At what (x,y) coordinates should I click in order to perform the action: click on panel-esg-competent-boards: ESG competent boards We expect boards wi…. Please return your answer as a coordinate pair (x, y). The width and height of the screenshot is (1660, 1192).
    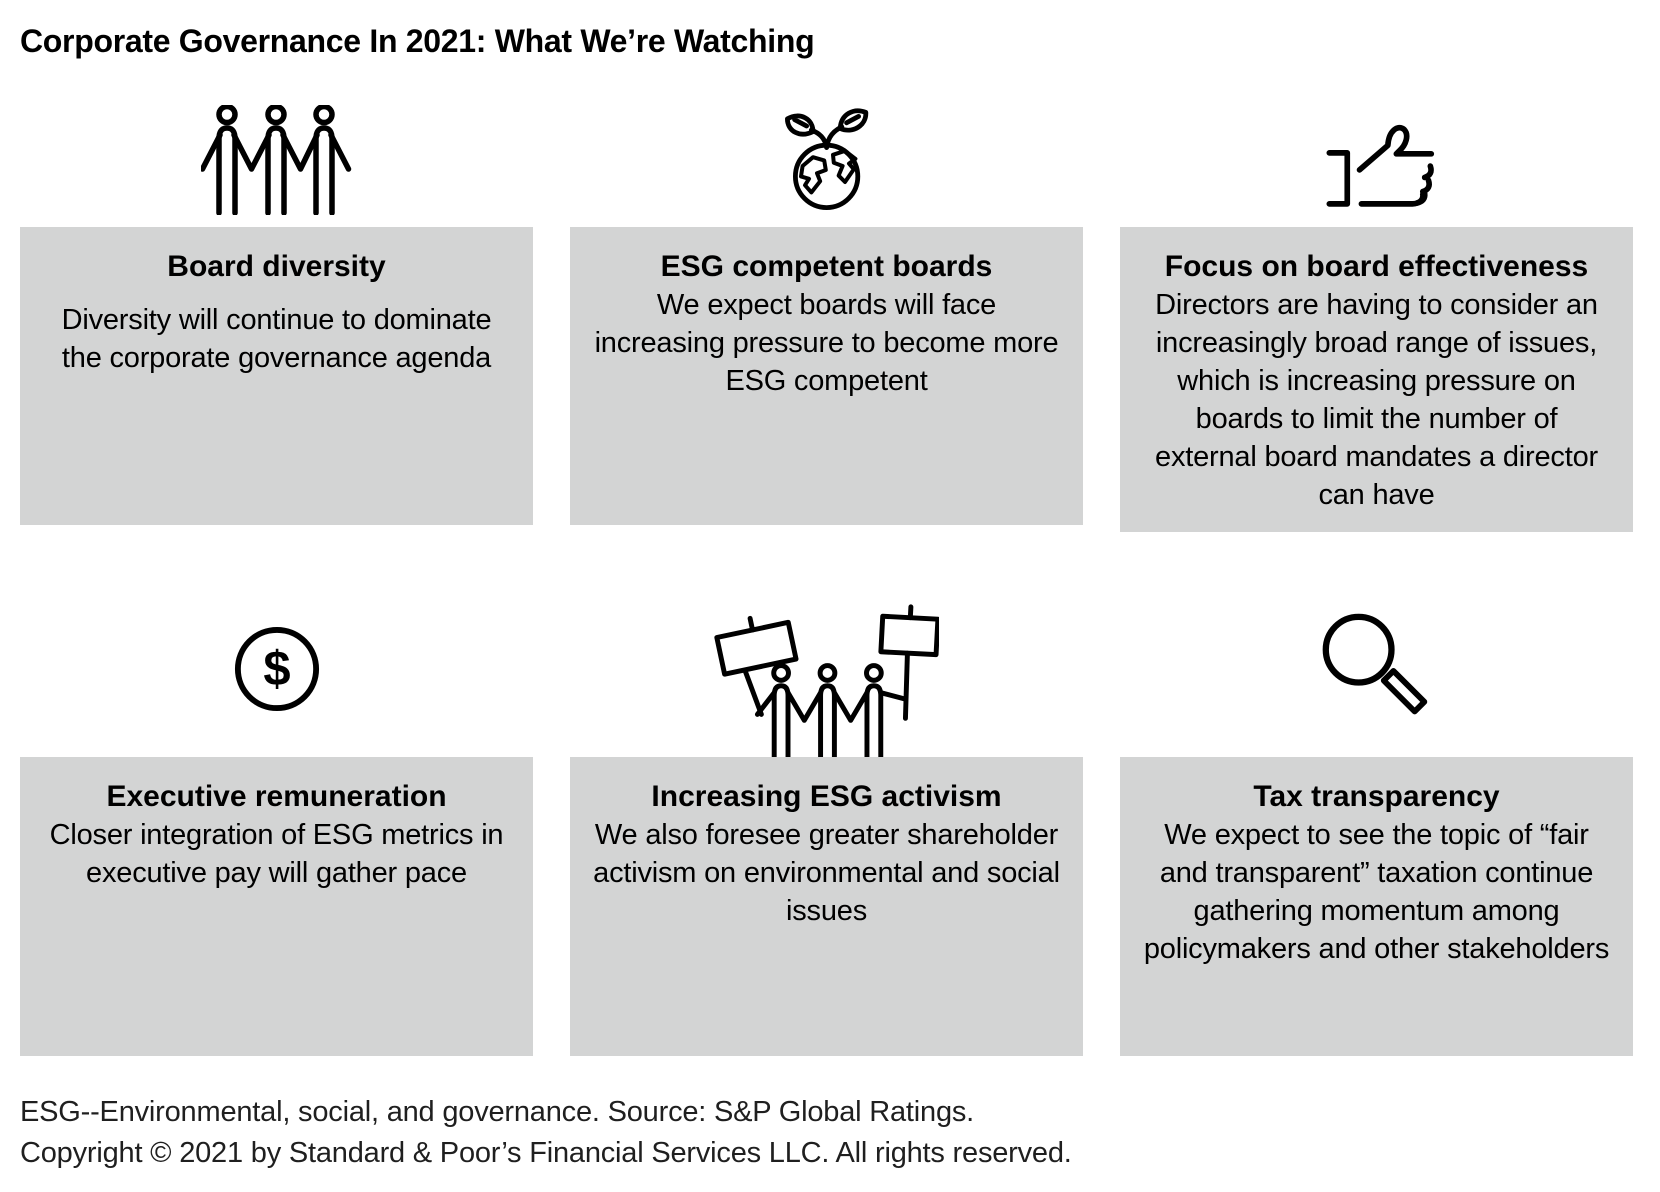
    Looking at the image, I should click on (826, 376).